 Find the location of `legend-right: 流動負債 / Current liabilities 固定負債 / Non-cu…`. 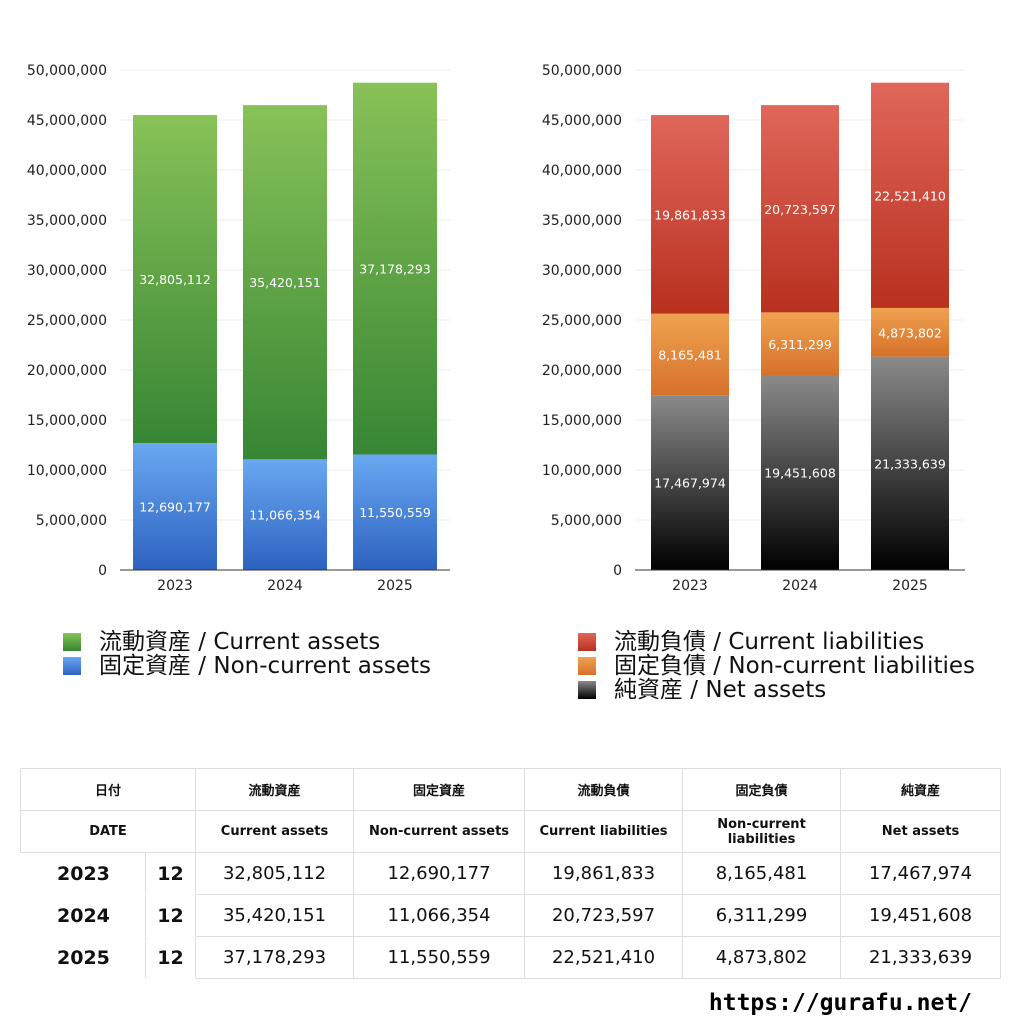

legend-right: 流動負債 / Current liabilities 固定負債 / Non-cu… is located at coordinates (776, 666).